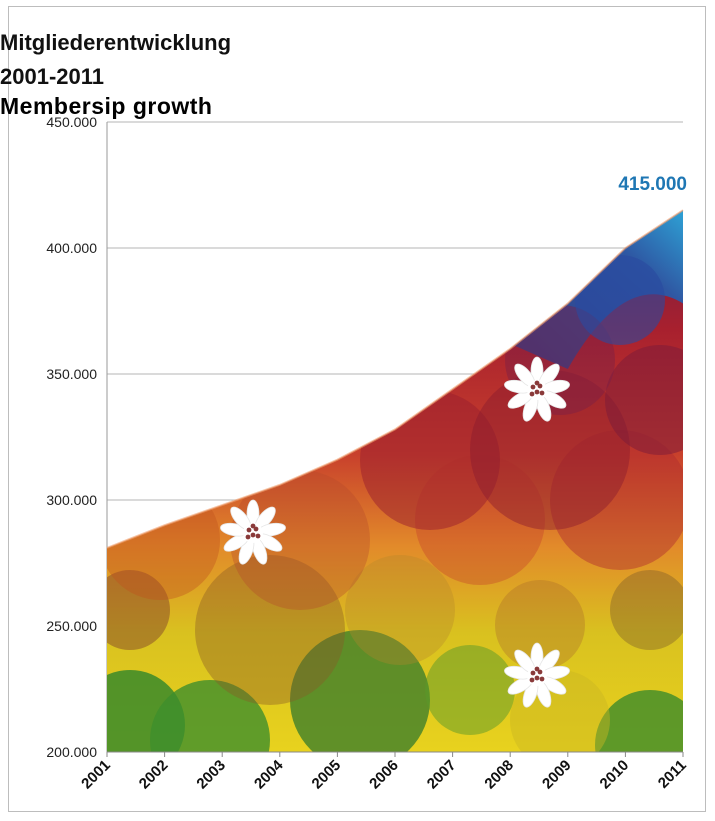 This screenshot has height=821, width=715. I want to click on data-labels: 415.000, so click(652, 184).